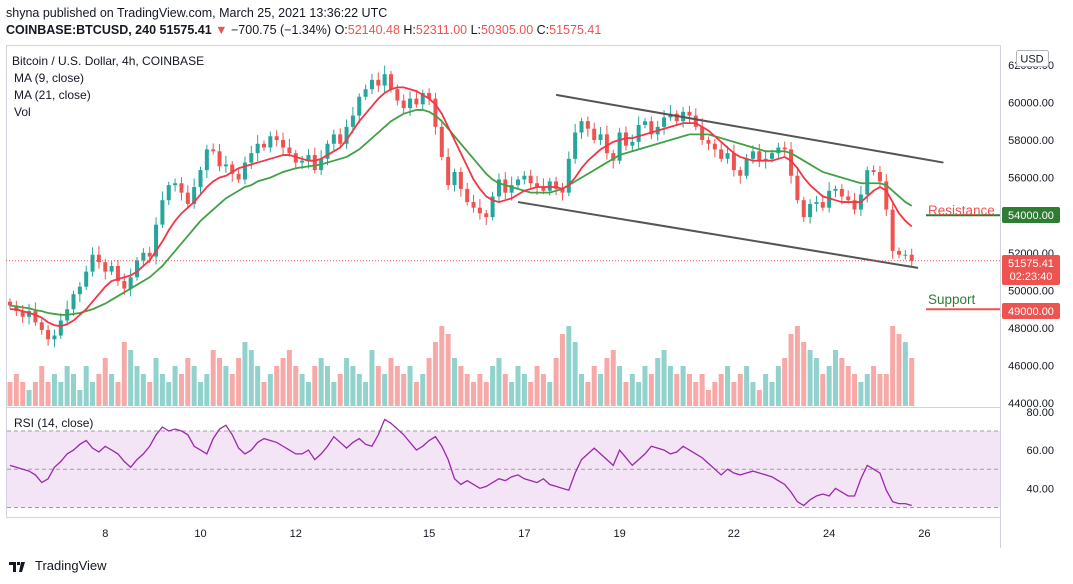  I want to click on ma21-legend: MA (21, close), so click(52, 95).